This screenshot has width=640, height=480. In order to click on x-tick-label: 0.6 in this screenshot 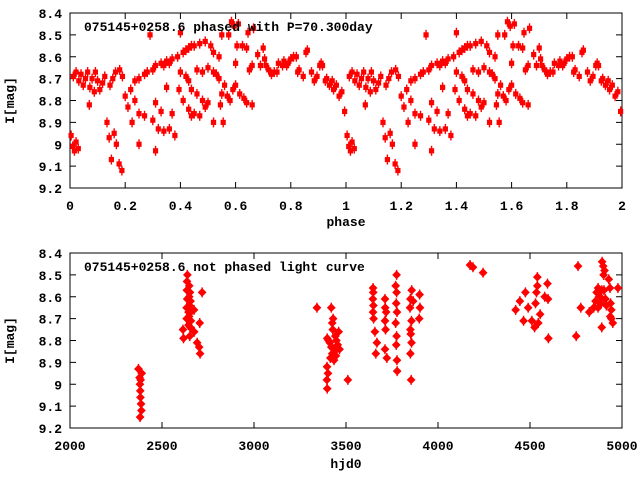, I will do `click(236, 206)`.